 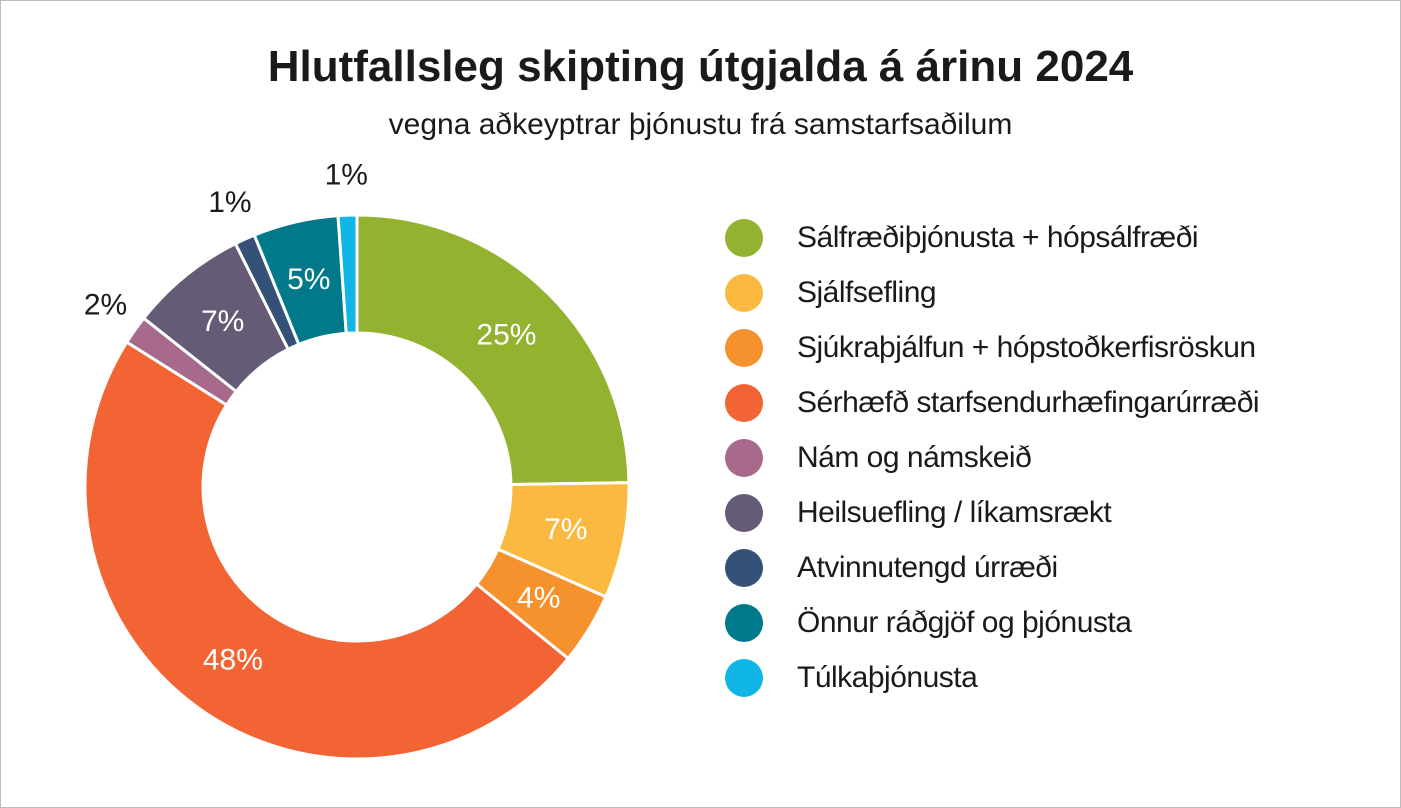 What do you see at coordinates (229, 202) in the screenshot?
I see `slice-label-6: 1%` at bounding box center [229, 202].